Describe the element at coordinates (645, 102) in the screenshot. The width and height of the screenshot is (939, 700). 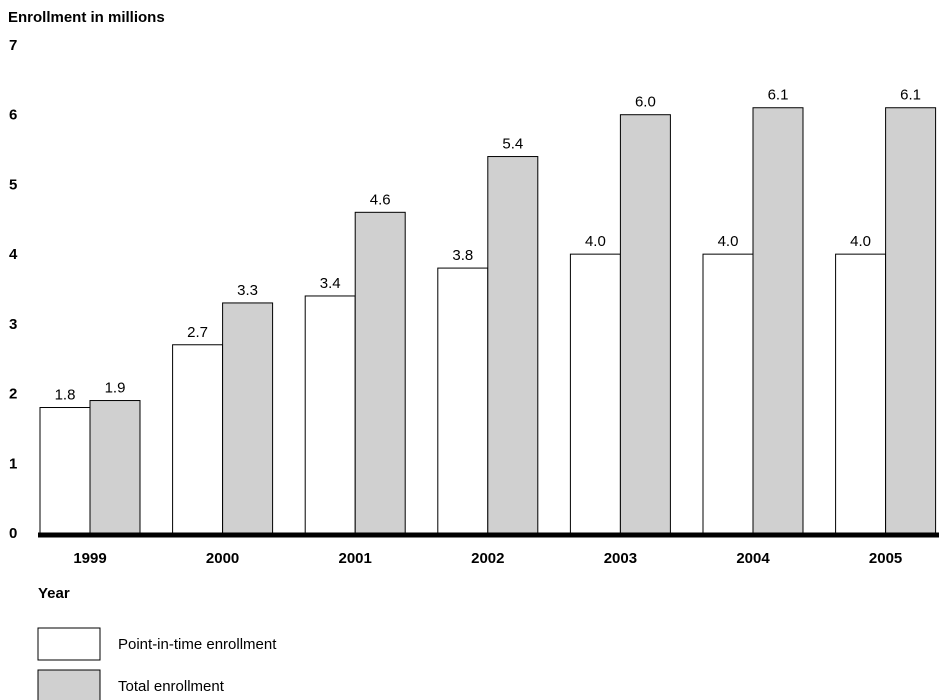
I see `value-label: 6.0` at that location.